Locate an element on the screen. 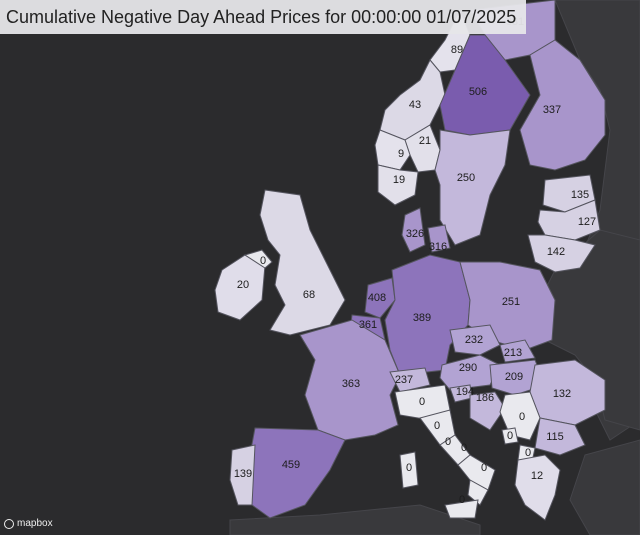 The image size is (640, 535). region-dk2 is located at coordinates (439, 238).